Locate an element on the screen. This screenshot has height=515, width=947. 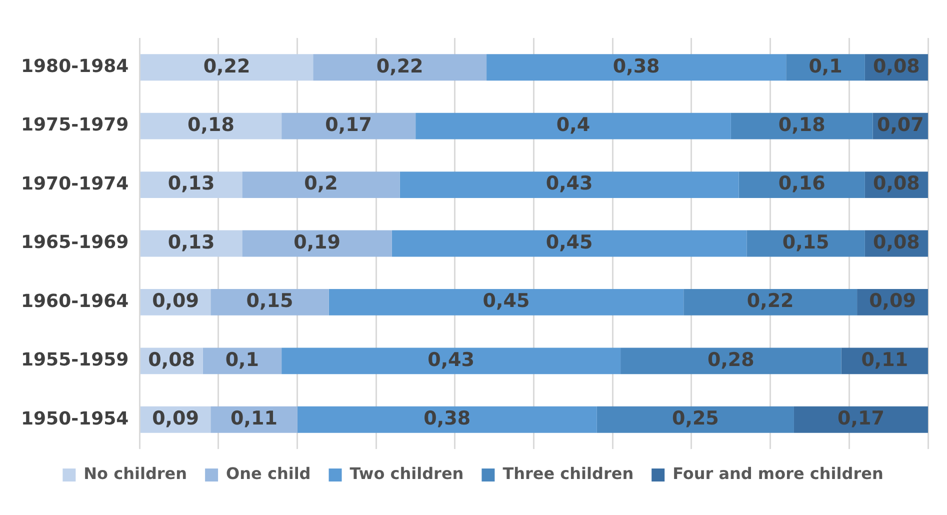
y-tick-label: 1980-1984 is located at coordinates (74, 67).